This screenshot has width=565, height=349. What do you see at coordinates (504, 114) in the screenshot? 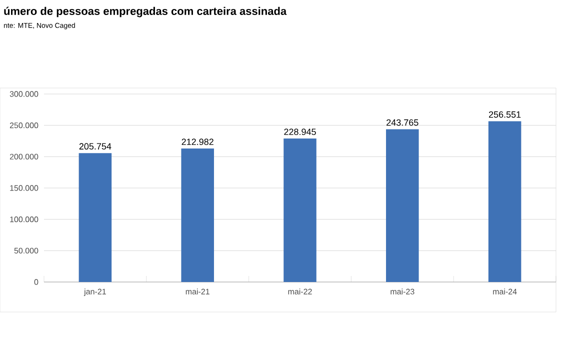
I see `data-label: 256.551` at bounding box center [504, 114].